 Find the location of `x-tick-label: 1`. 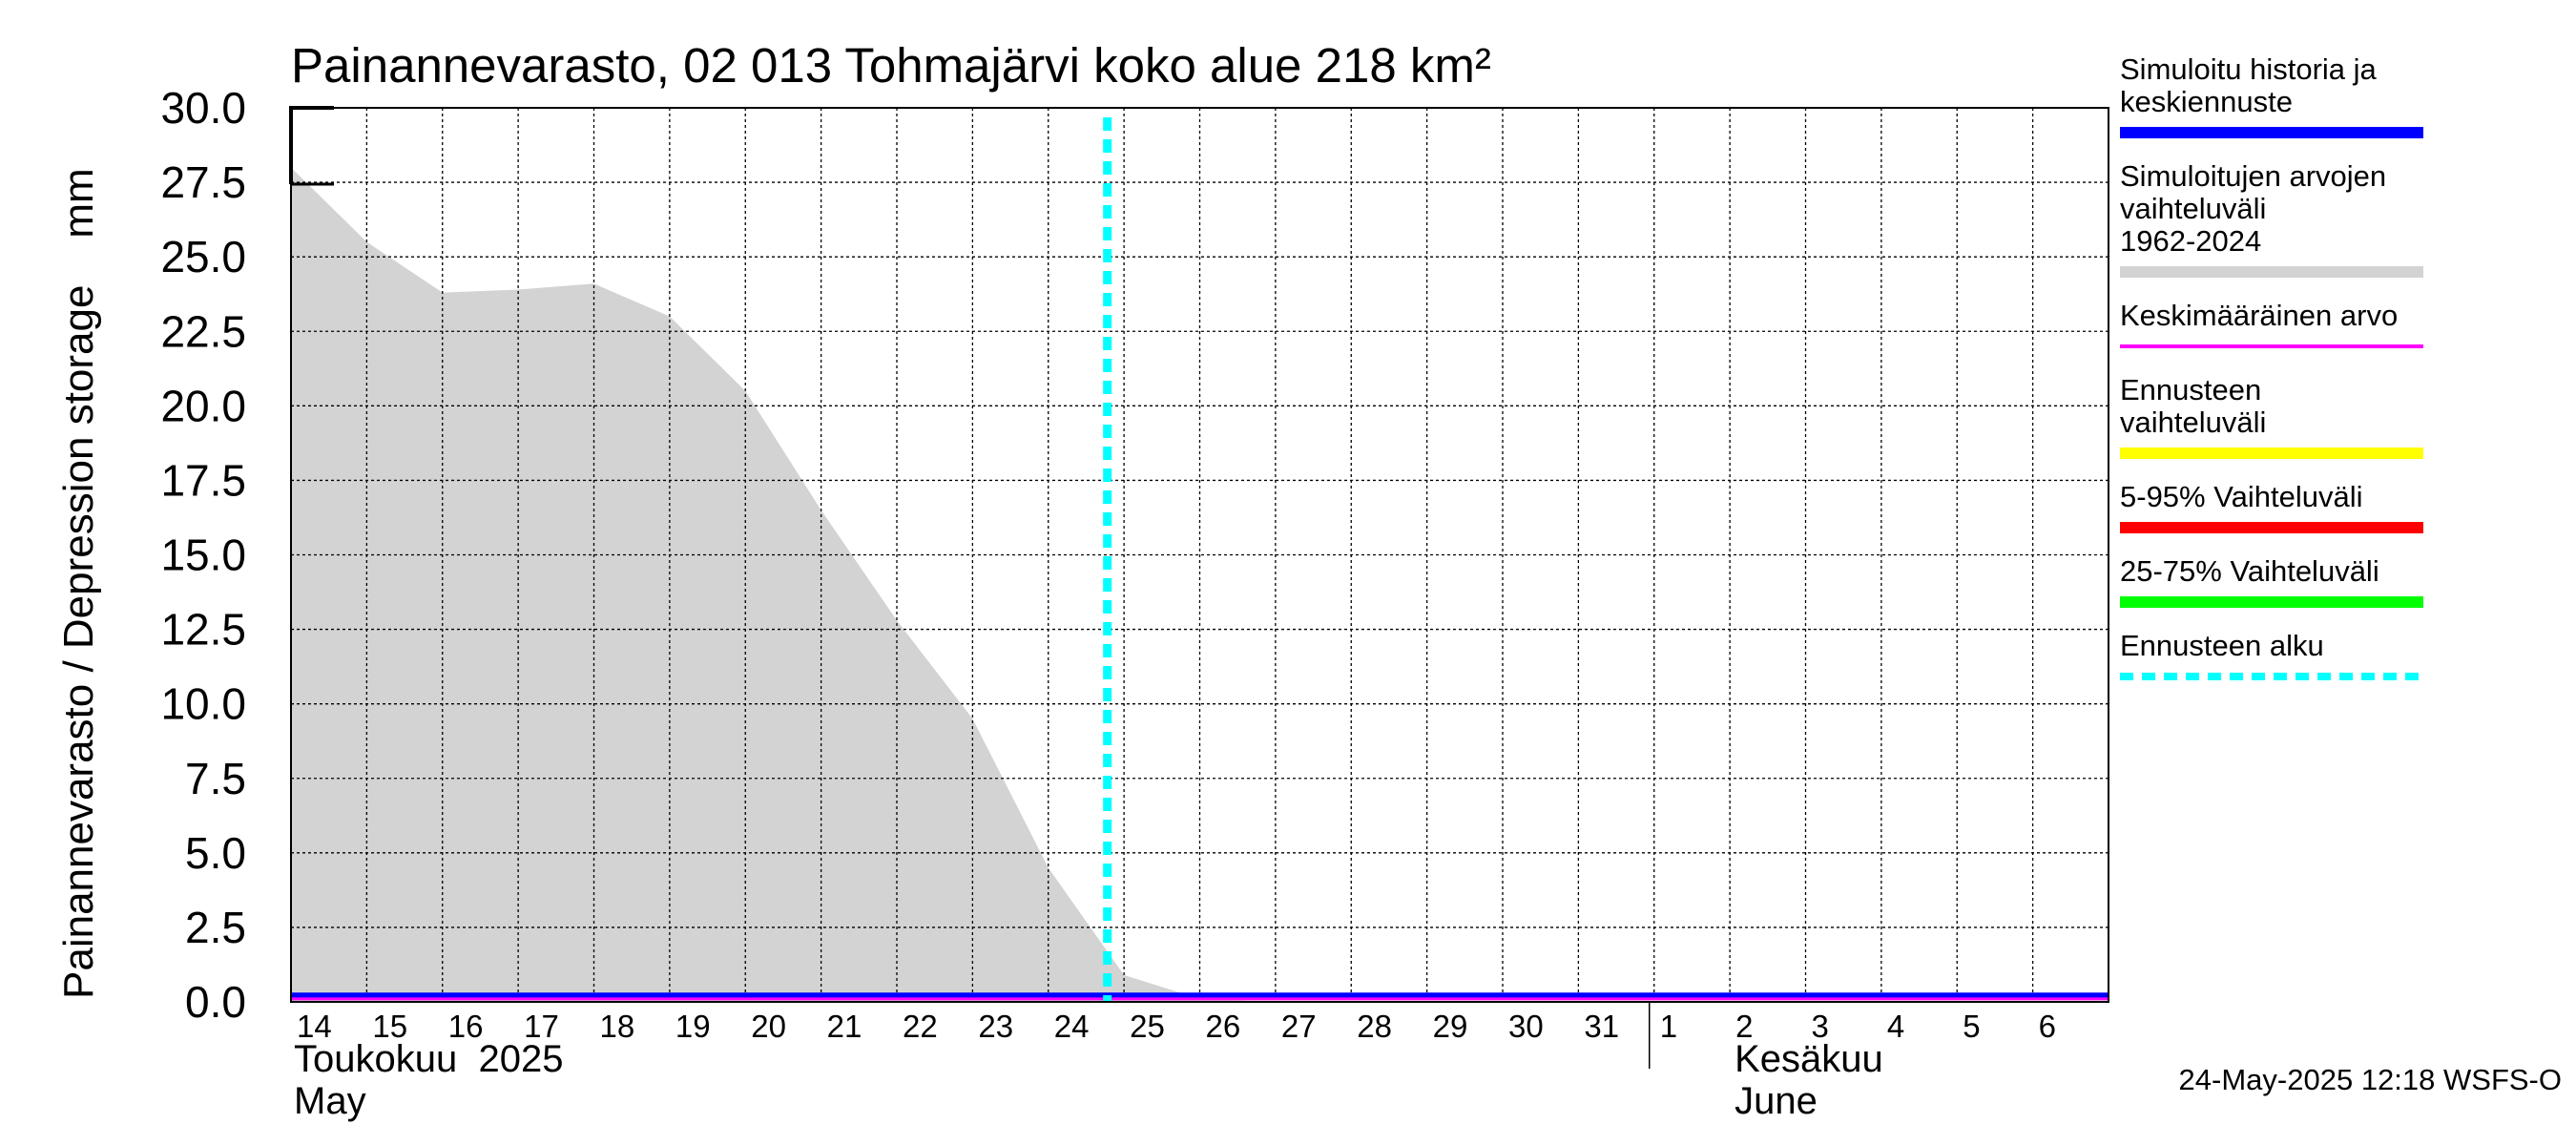

x-tick-label: 1 is located at coordinates (1668, 1026).